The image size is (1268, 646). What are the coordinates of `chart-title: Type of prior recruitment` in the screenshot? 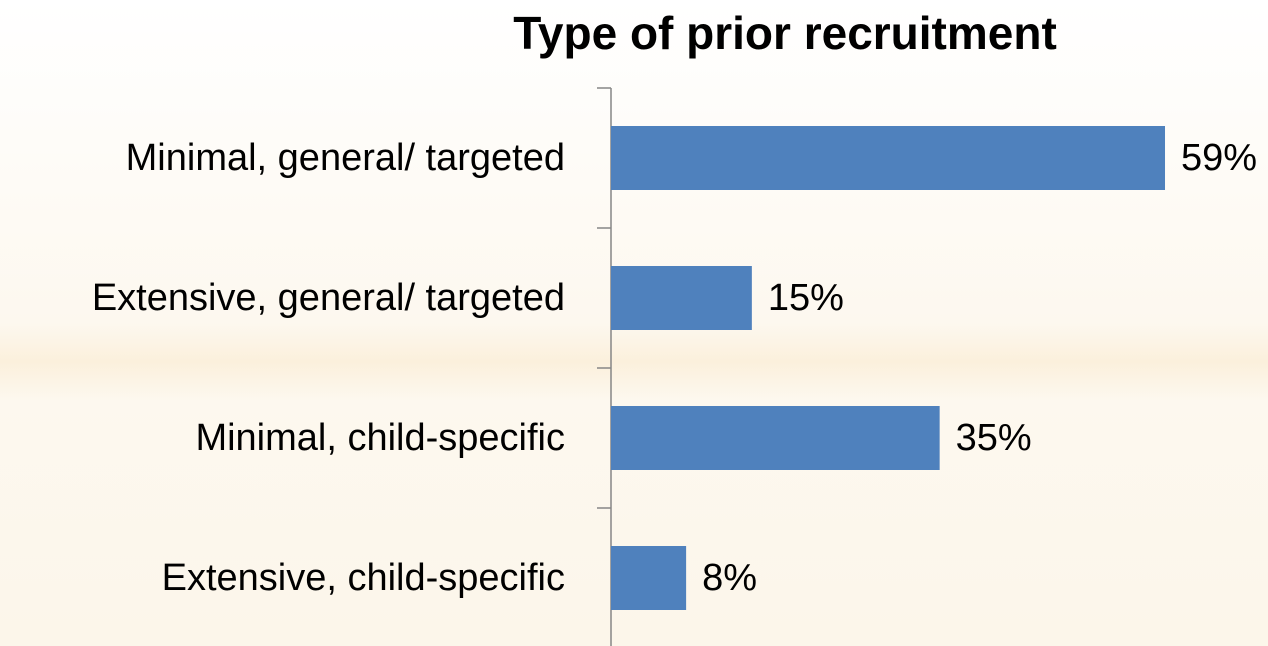 It's located at (785, 33).